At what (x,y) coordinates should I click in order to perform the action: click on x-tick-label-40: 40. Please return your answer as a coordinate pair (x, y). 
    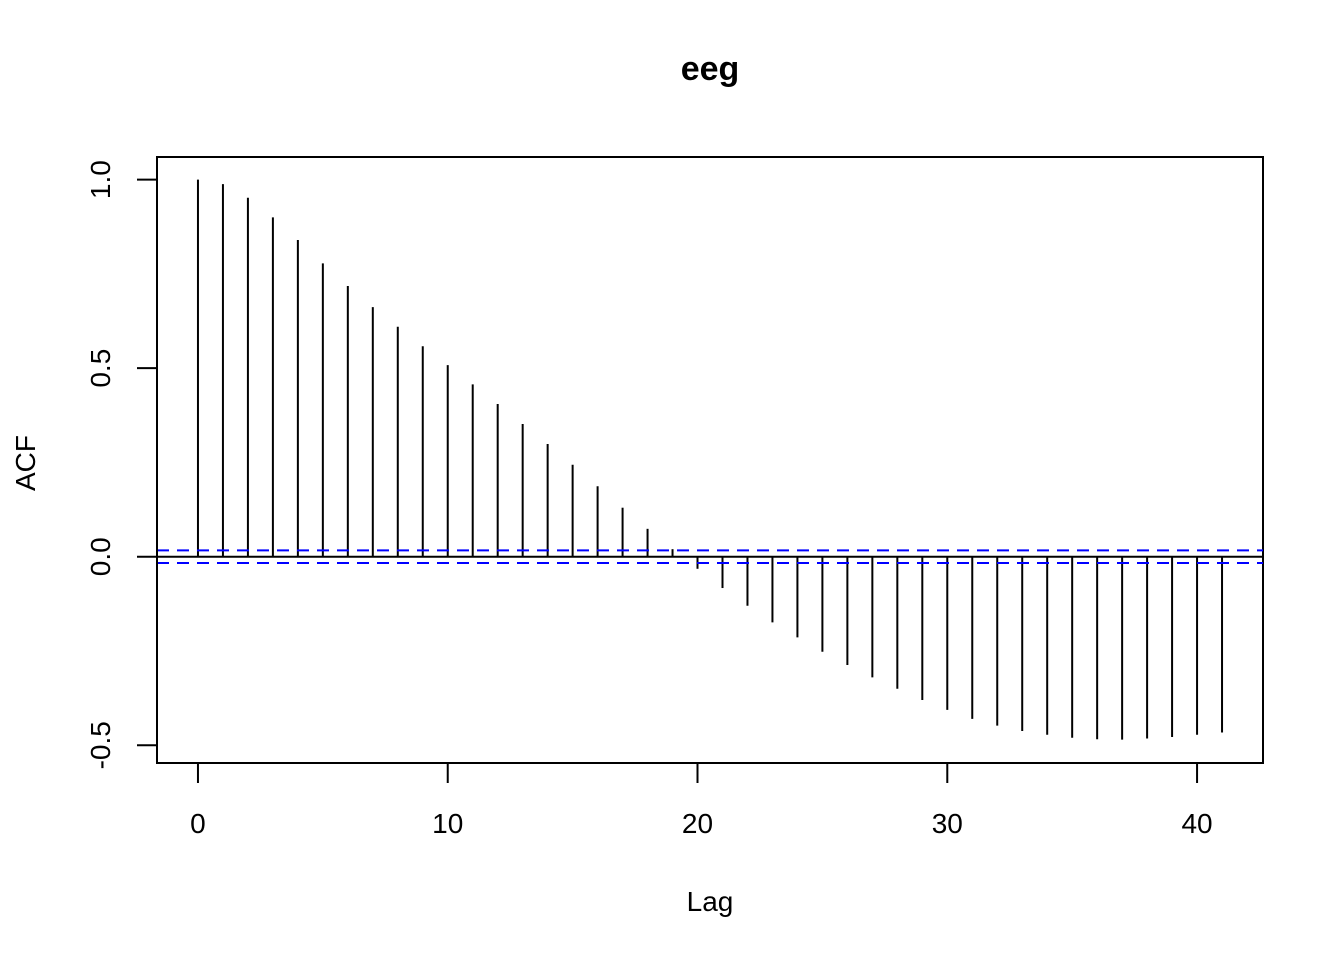
    Looking at the image, I should click on (1196, 823).